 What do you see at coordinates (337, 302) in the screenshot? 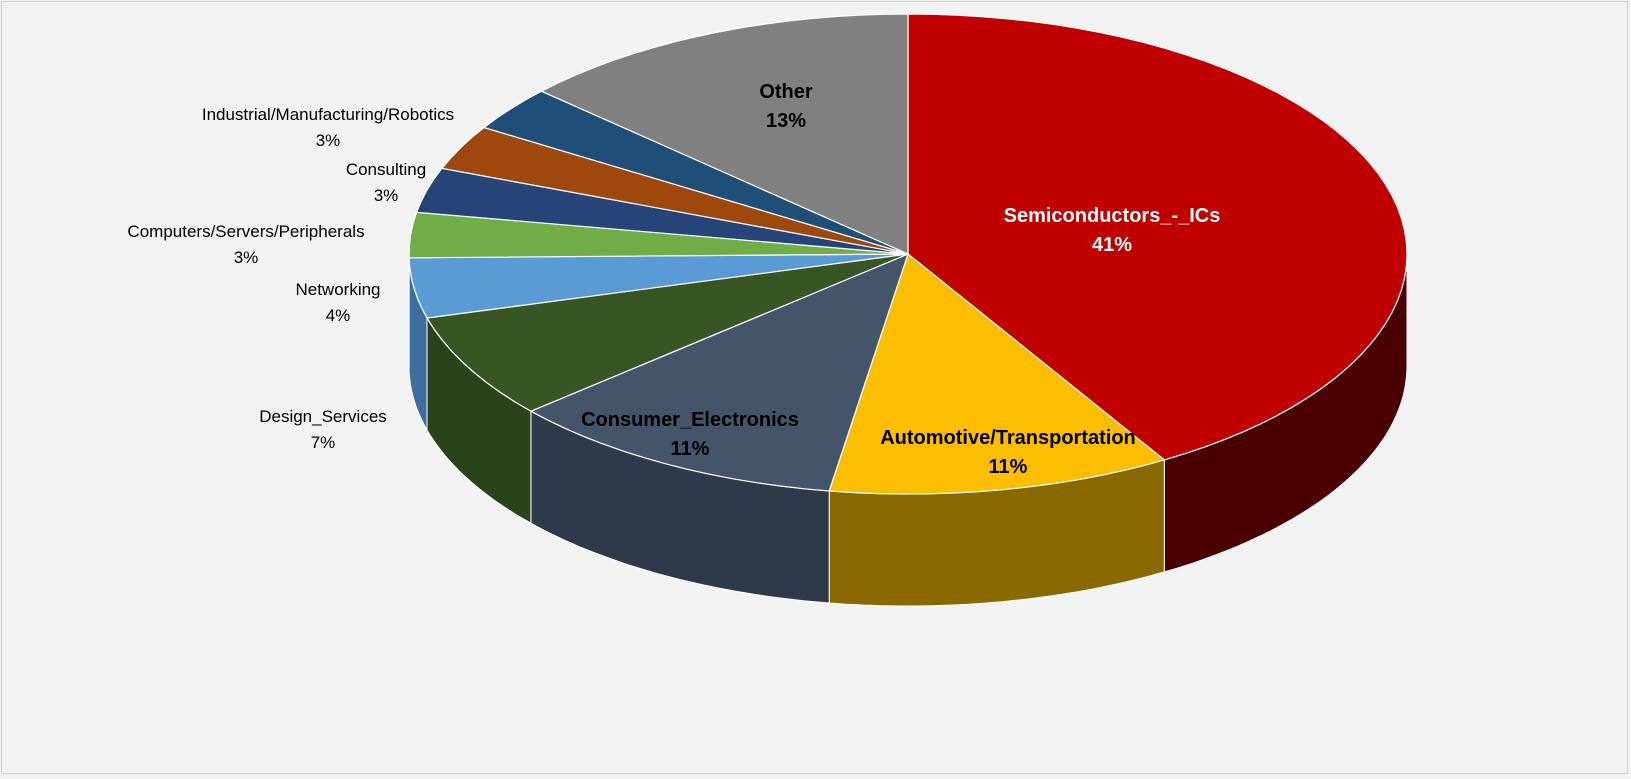
I see `data-label-networking: Networking 4%` at bounding box center [337, 302].